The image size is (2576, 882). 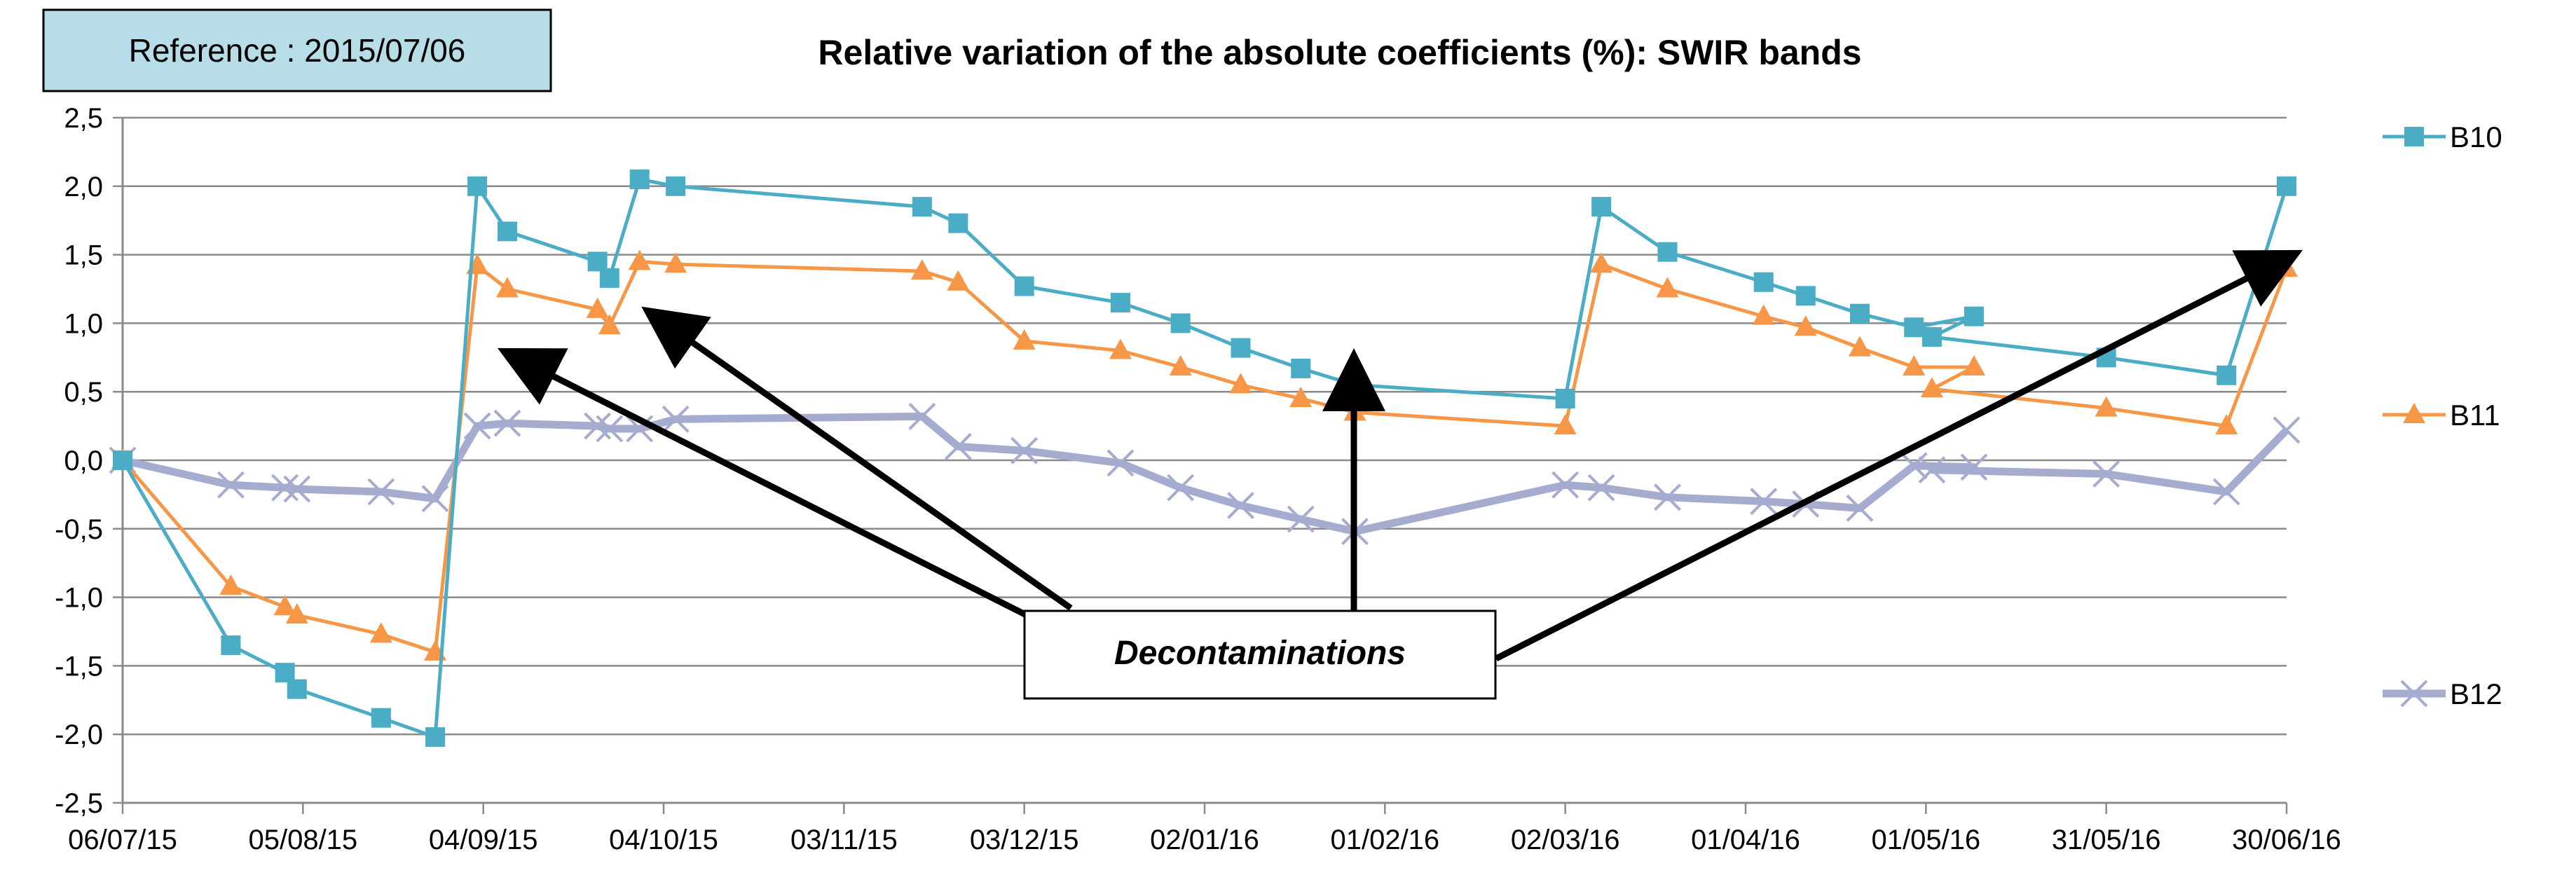 What do you see at coordinates (844, 840) in the screenshot?
I see `x-tick-label: 03/11/15` at bounding box center [844, 840].